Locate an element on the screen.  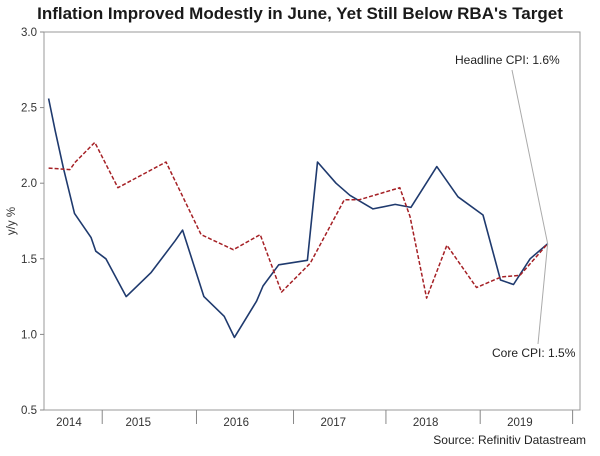
x-tick-label: 2019 is located at coordinates (520, 423).